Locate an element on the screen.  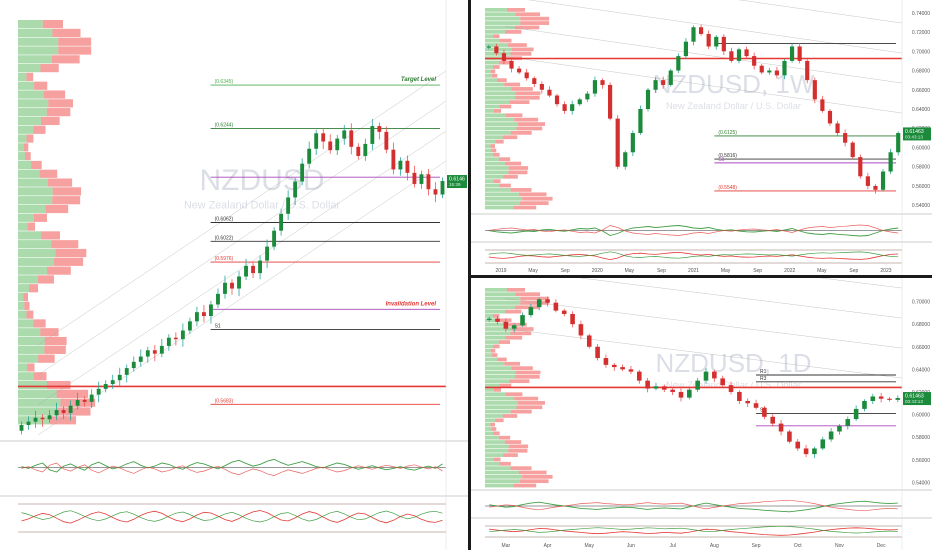
watermark-description: New Zealand Dollar / U.S. Dollar is located at coordinates (733, 385).